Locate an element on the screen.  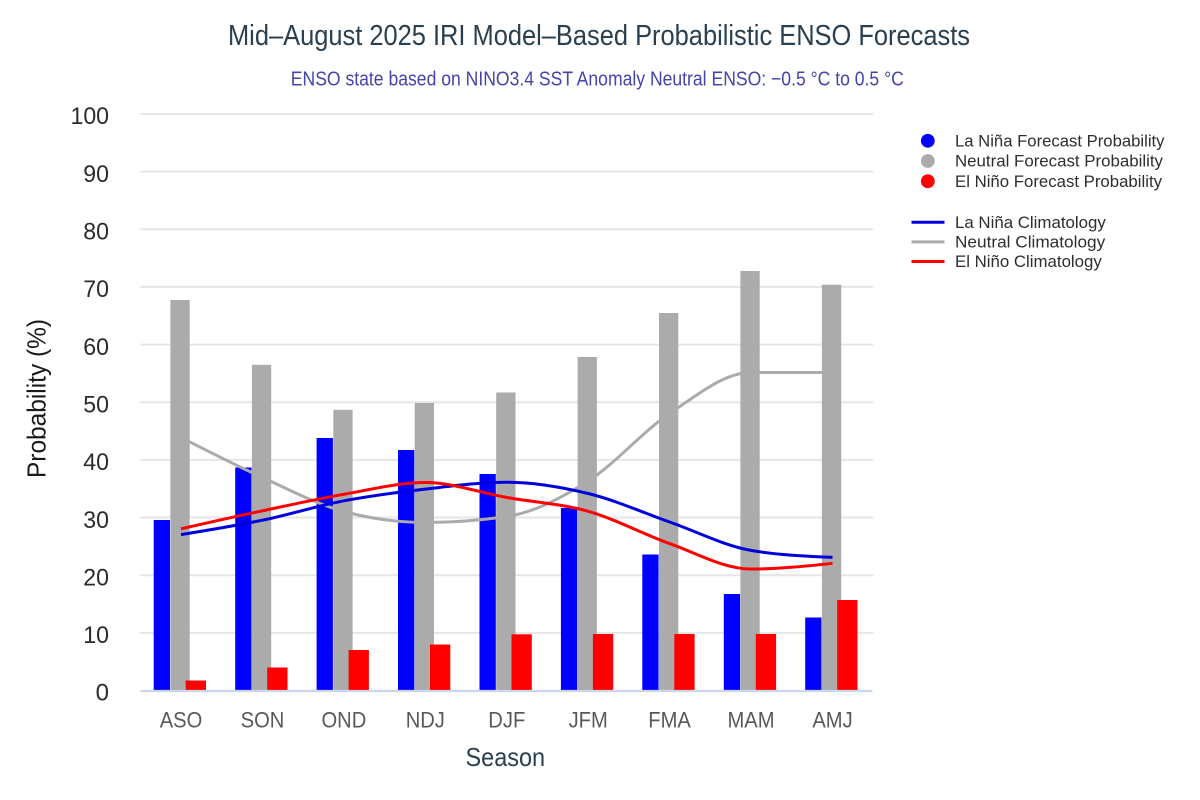
svg-text: Neutral Climatology is located at coordinates (1030, 242).